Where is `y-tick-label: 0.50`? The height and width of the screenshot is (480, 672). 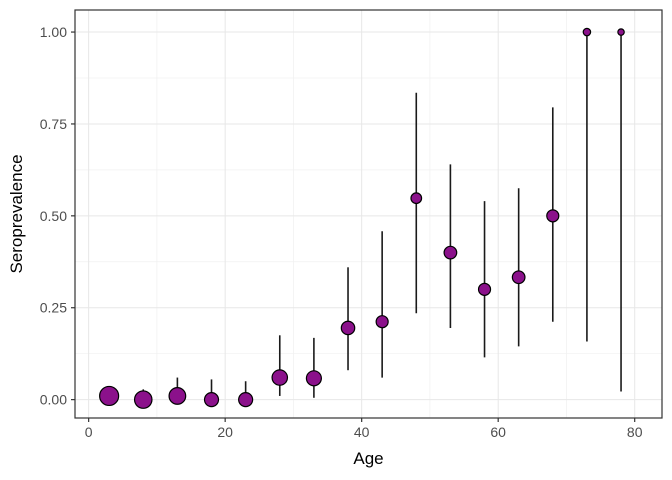
y-tick-label: 0.50 is located at coordinates (53, 216).